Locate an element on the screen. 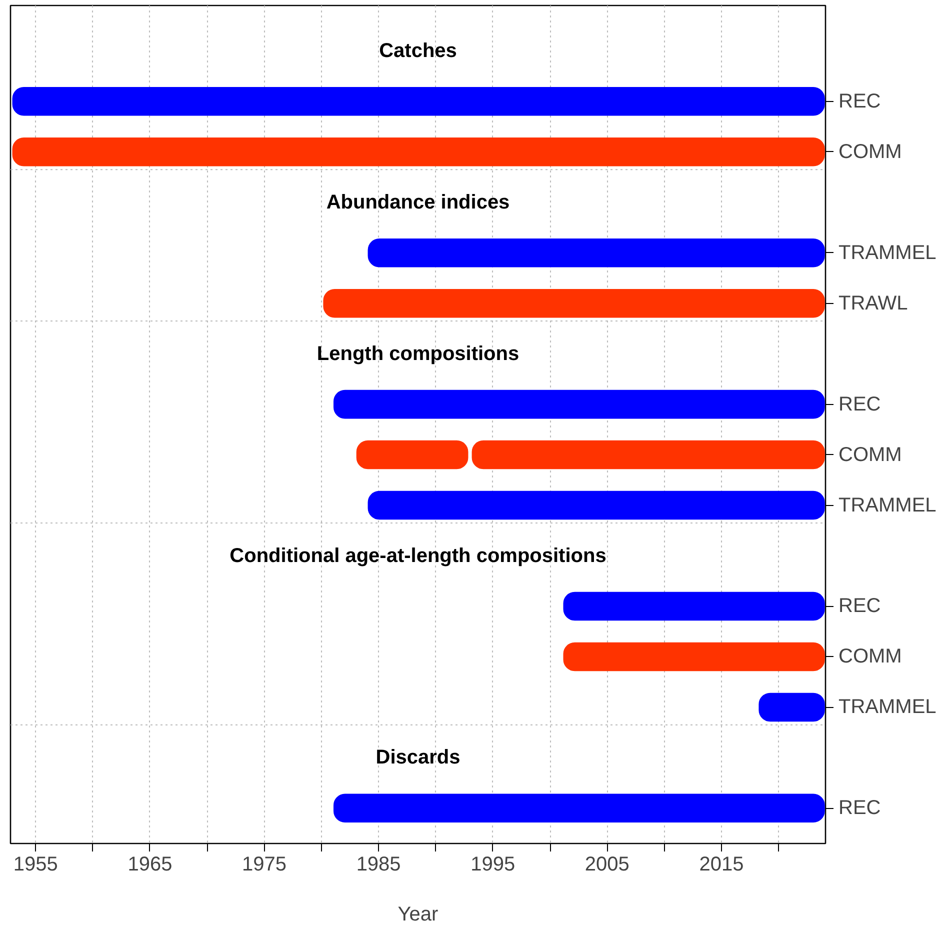 This screenshot has height=928, width=939. x-tick-label: 1975 is located at coordinates (264, 865).